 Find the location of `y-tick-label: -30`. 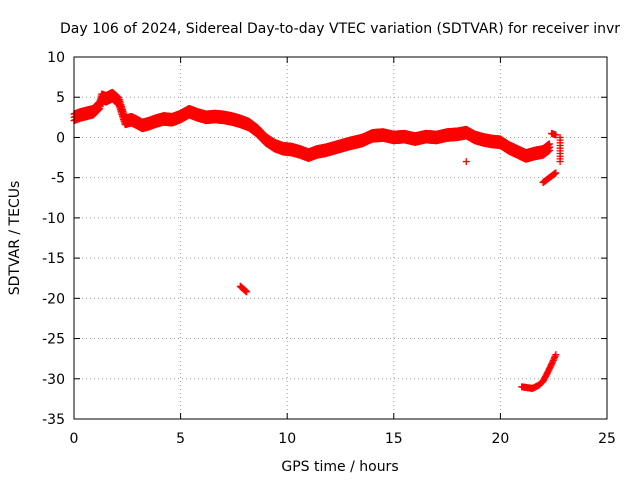

y-tick-label: -30 is located at coordinates (53, 380).